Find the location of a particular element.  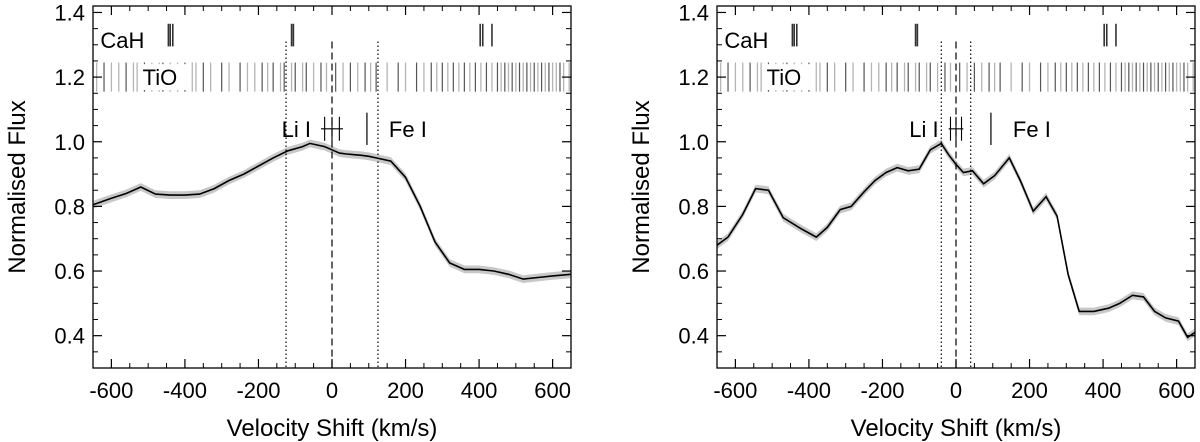

flux-line is located at coordinates (332, 211).